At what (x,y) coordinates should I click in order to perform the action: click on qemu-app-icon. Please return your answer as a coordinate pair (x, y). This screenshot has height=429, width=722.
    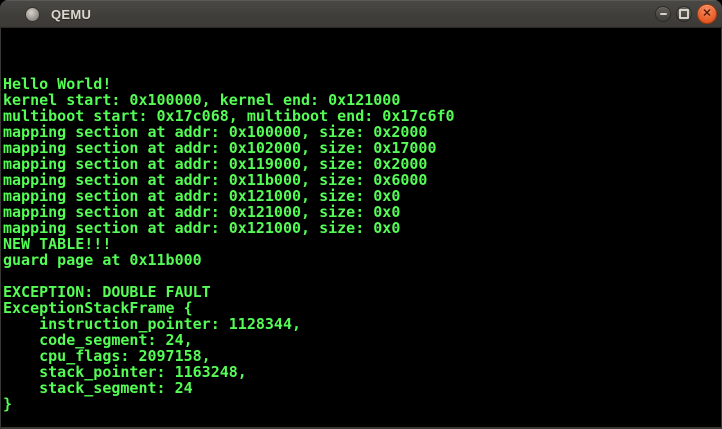
    Looking at the image, I should click on (32, 14).